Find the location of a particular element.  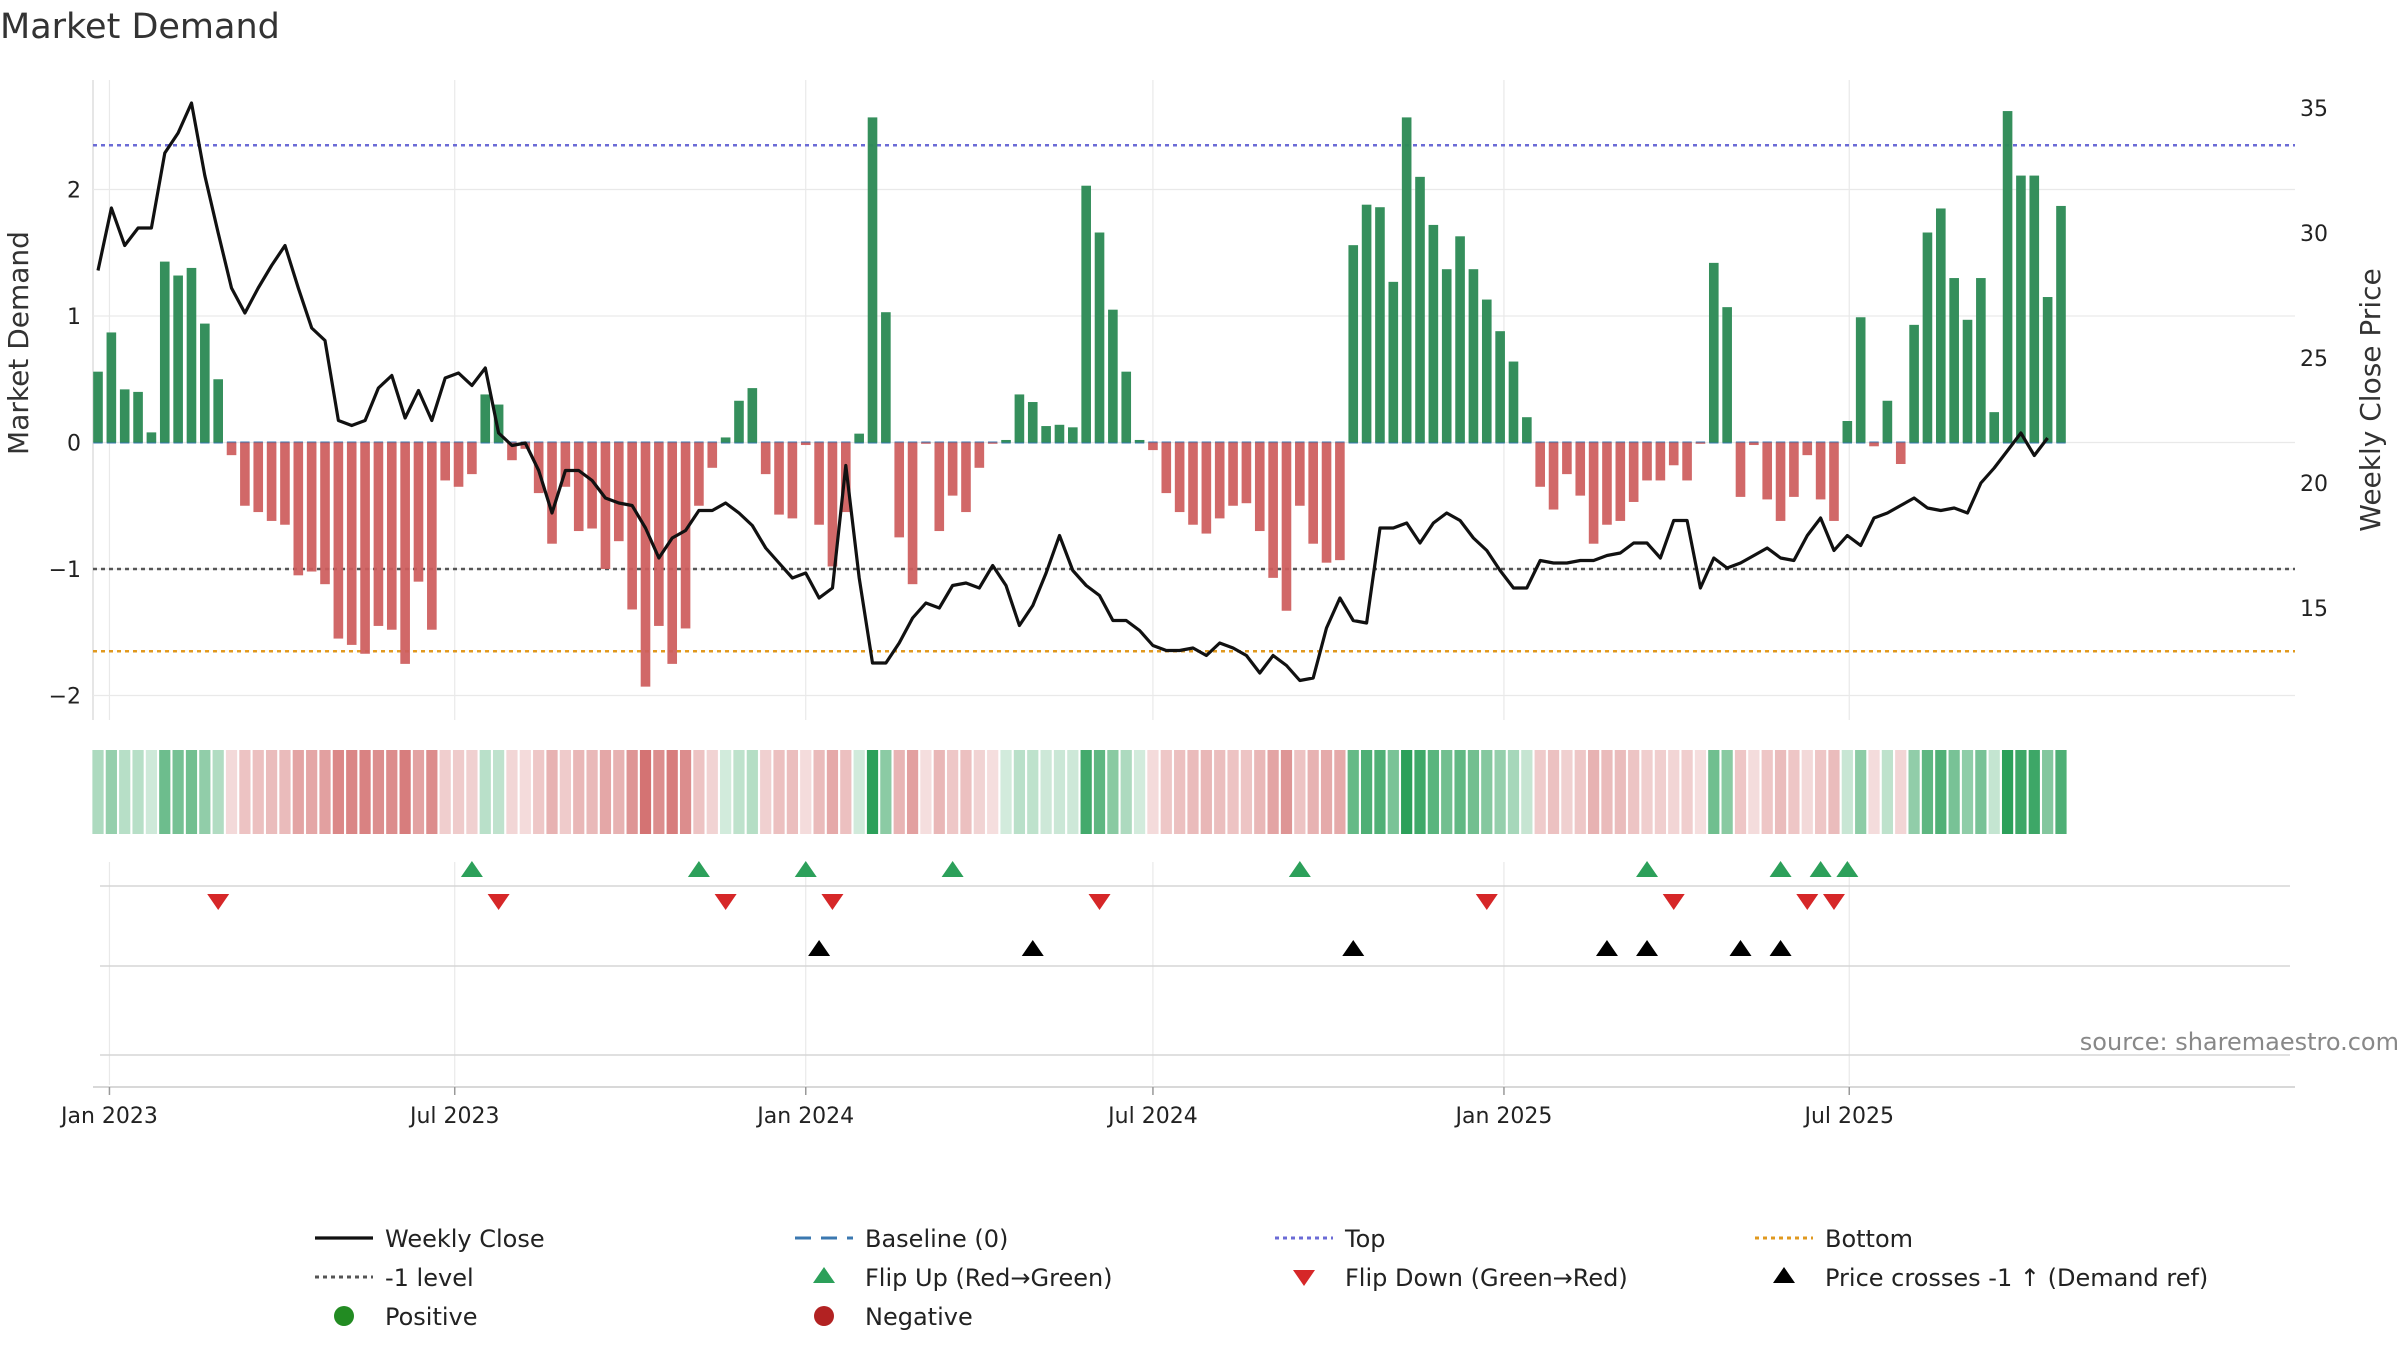

legend-item-9: Negative is located at coordinates (893, 1317).